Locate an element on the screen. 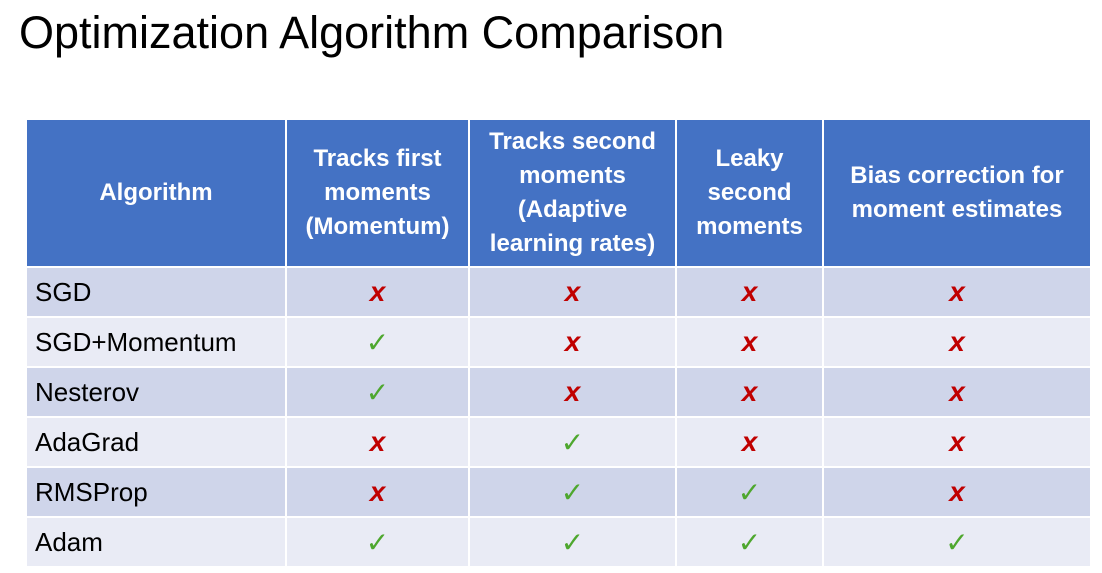  header-bias-correction: Bias correction for moment estimates is located at coordinates (957, 193).